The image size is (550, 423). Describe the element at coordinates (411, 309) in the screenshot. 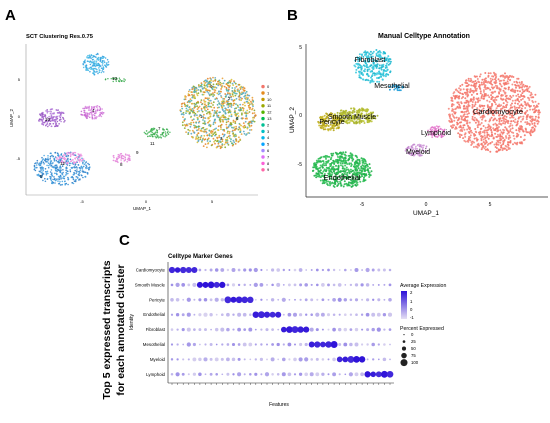

I see `expression-tick-0: 0` at that location.